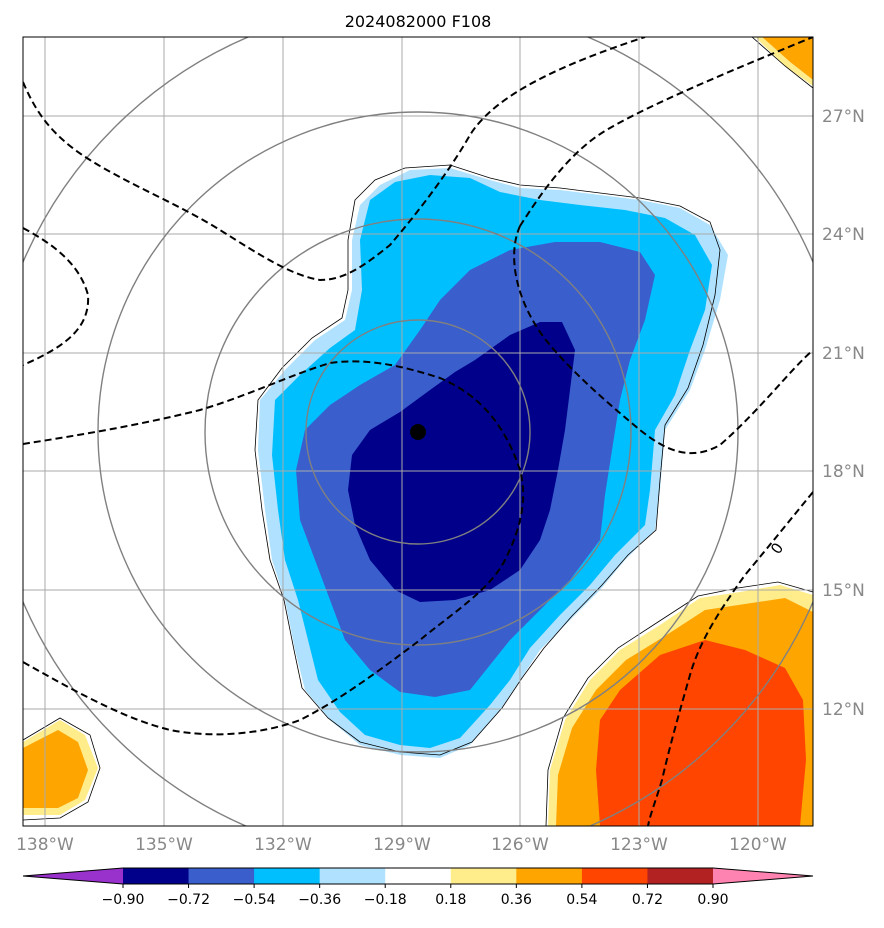 Image resolution: width=884 pixels, height=928 pixels. I want to click on lon-tick-135w: 135°W, so click(164, 845).